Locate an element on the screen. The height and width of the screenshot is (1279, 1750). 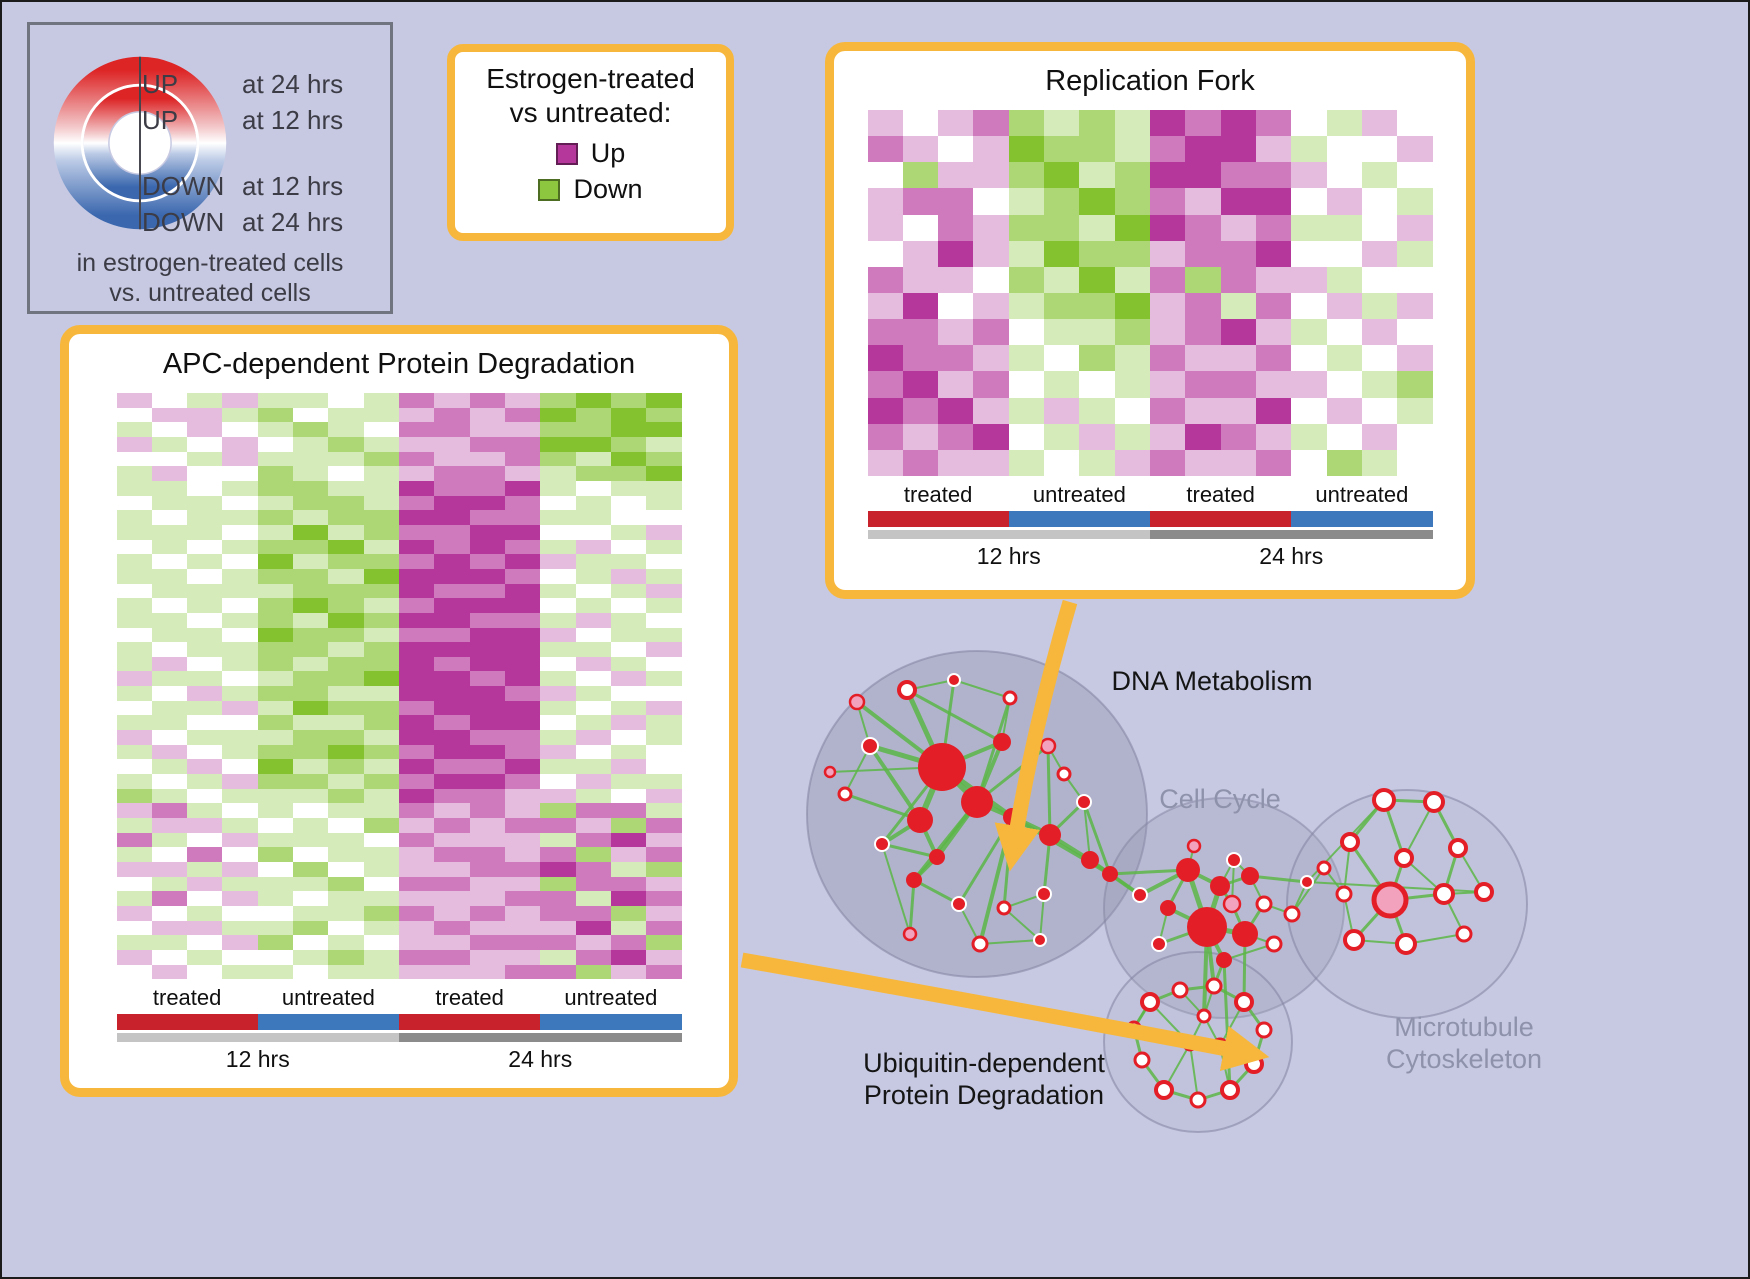
treated-bar-segment is located at coordinates (938, 519).